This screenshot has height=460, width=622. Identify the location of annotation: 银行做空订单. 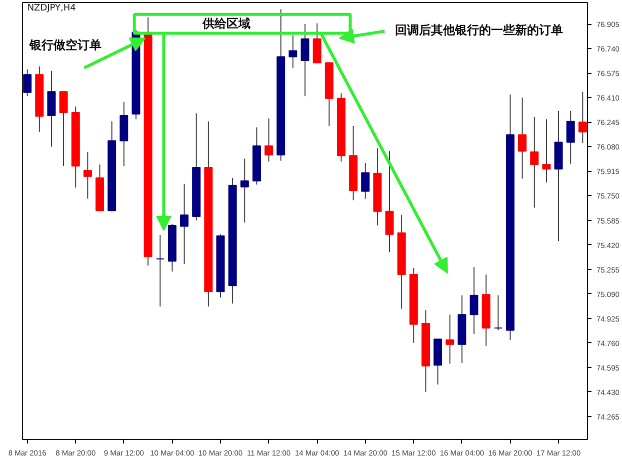
(65, 45).